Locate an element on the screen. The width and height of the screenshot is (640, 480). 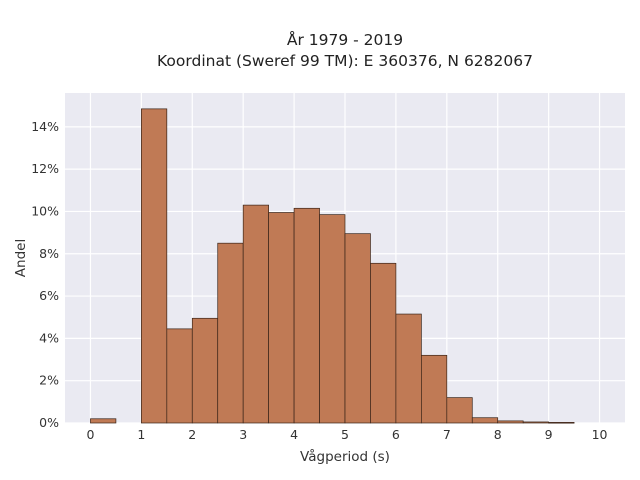
x-tick-label: 9 is located at coordinates (549, 434).